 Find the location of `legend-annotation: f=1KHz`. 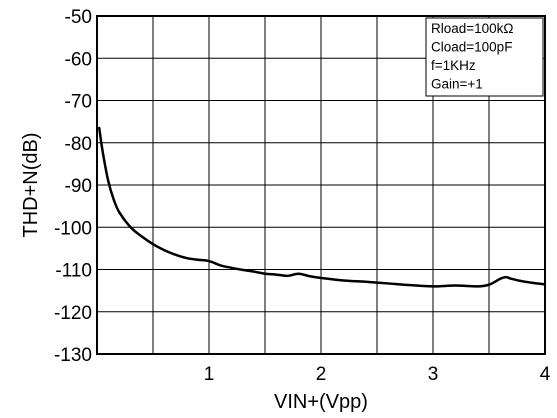

legend-annotation: f=1KHz is located at coordinates (453, 65).